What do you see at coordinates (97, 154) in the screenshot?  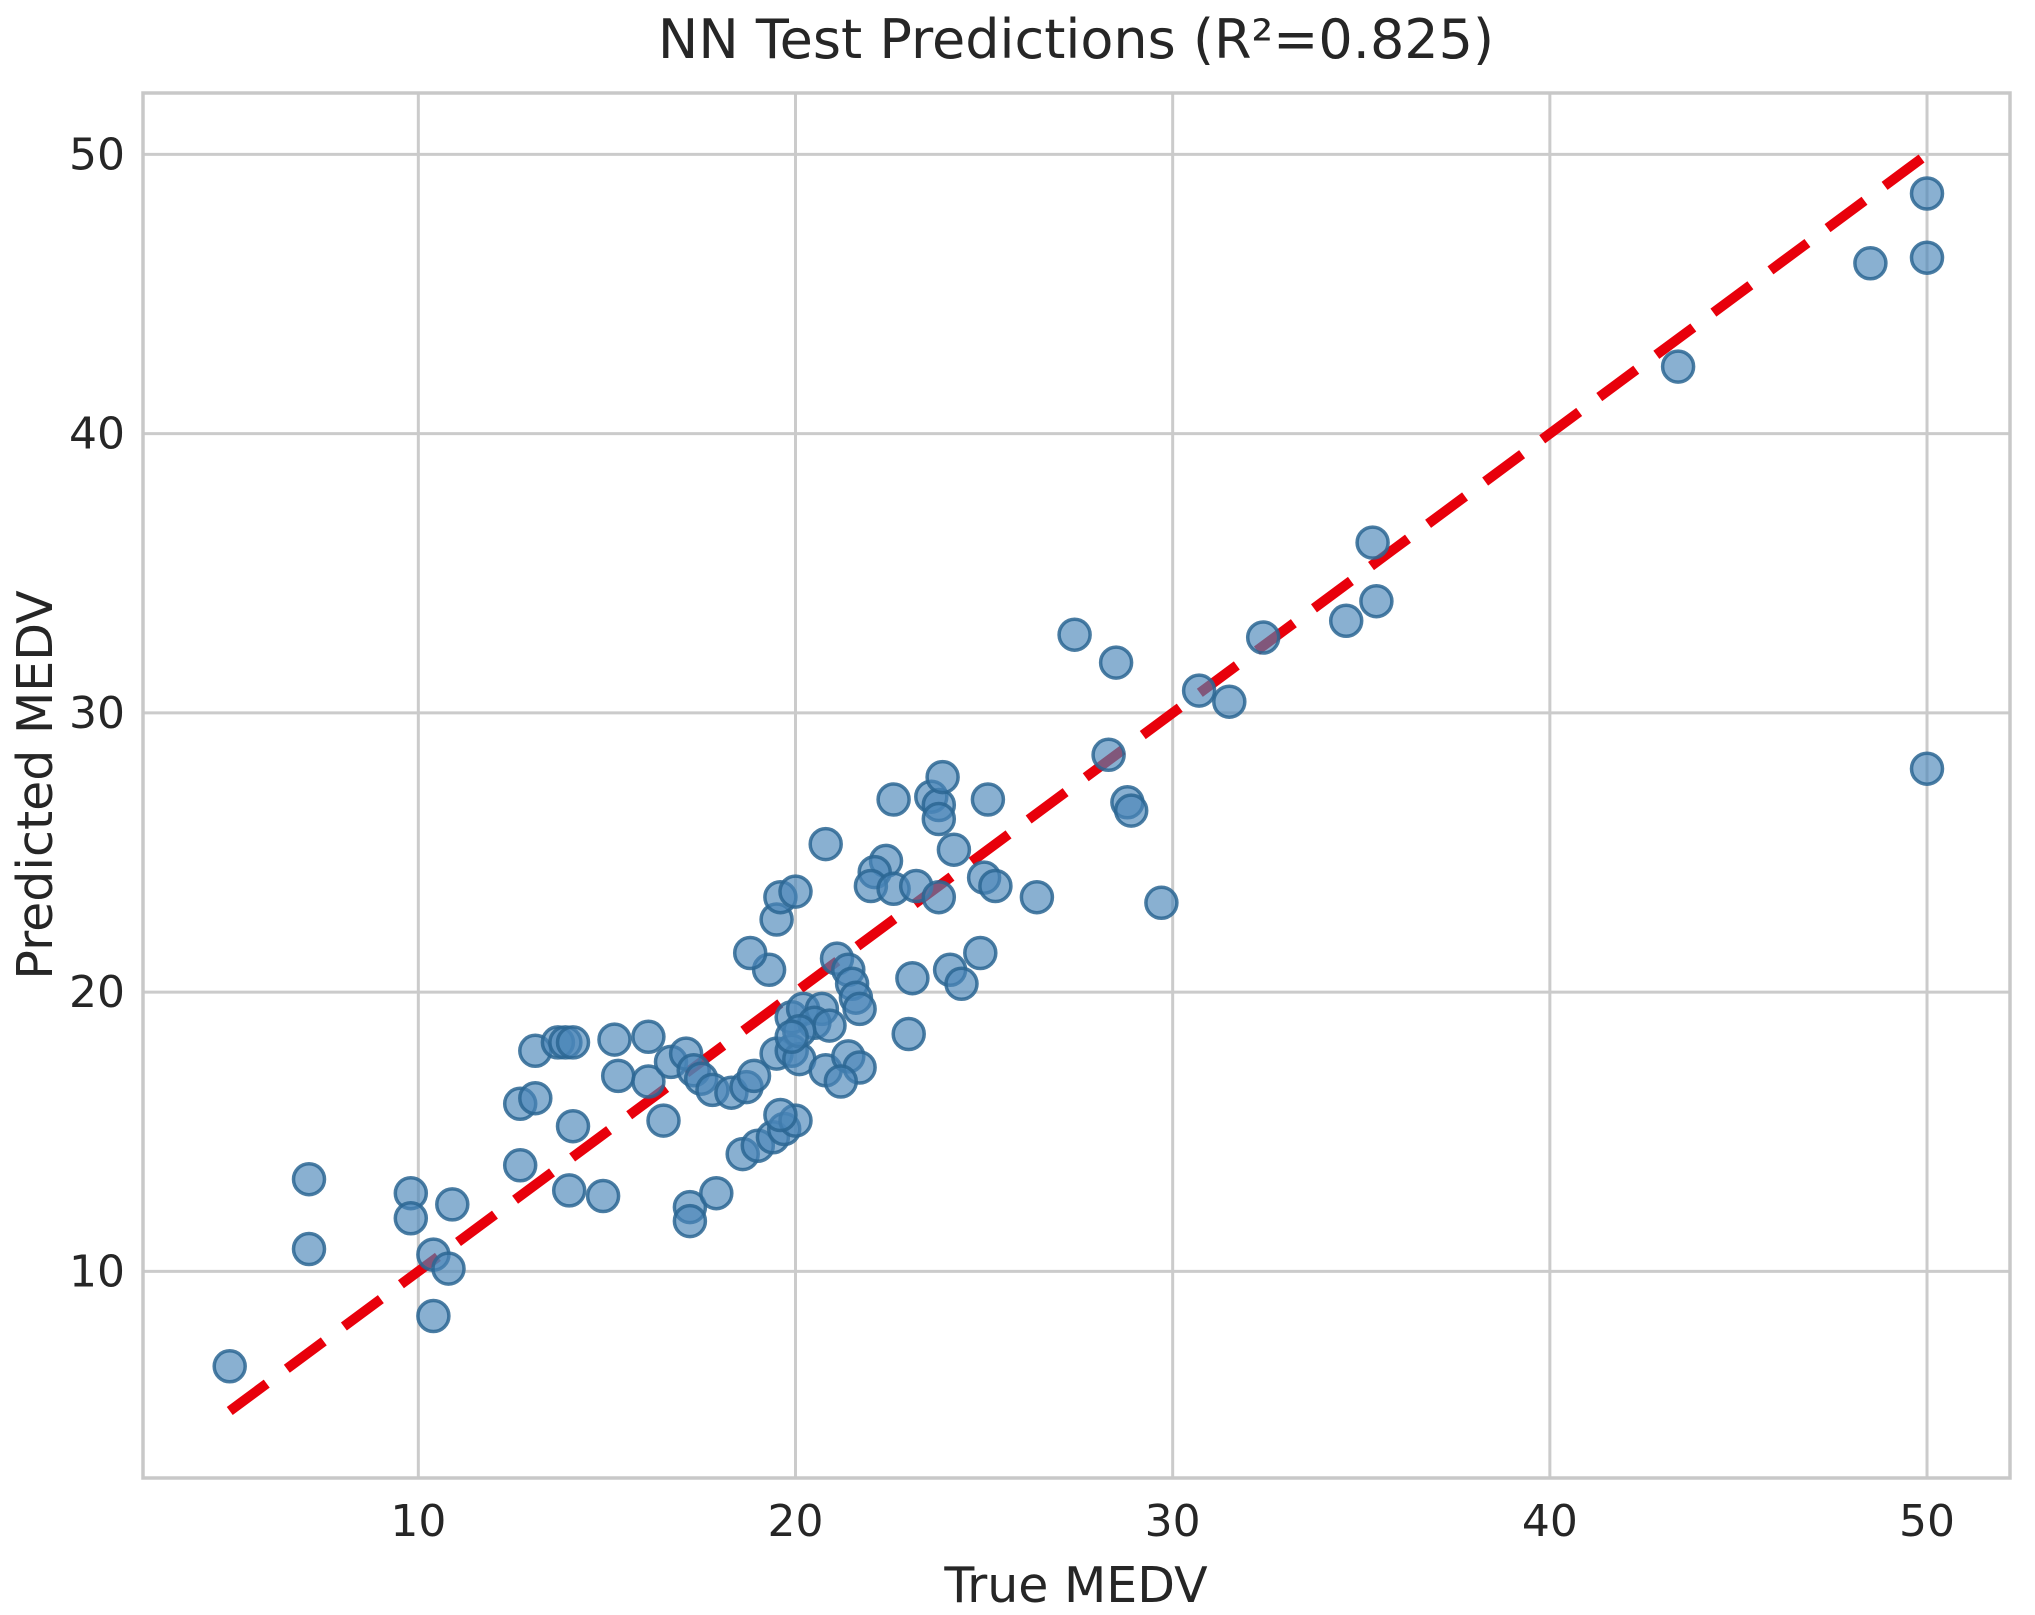 I see `y-tick-label: 50` at bounding box center [97, 154].